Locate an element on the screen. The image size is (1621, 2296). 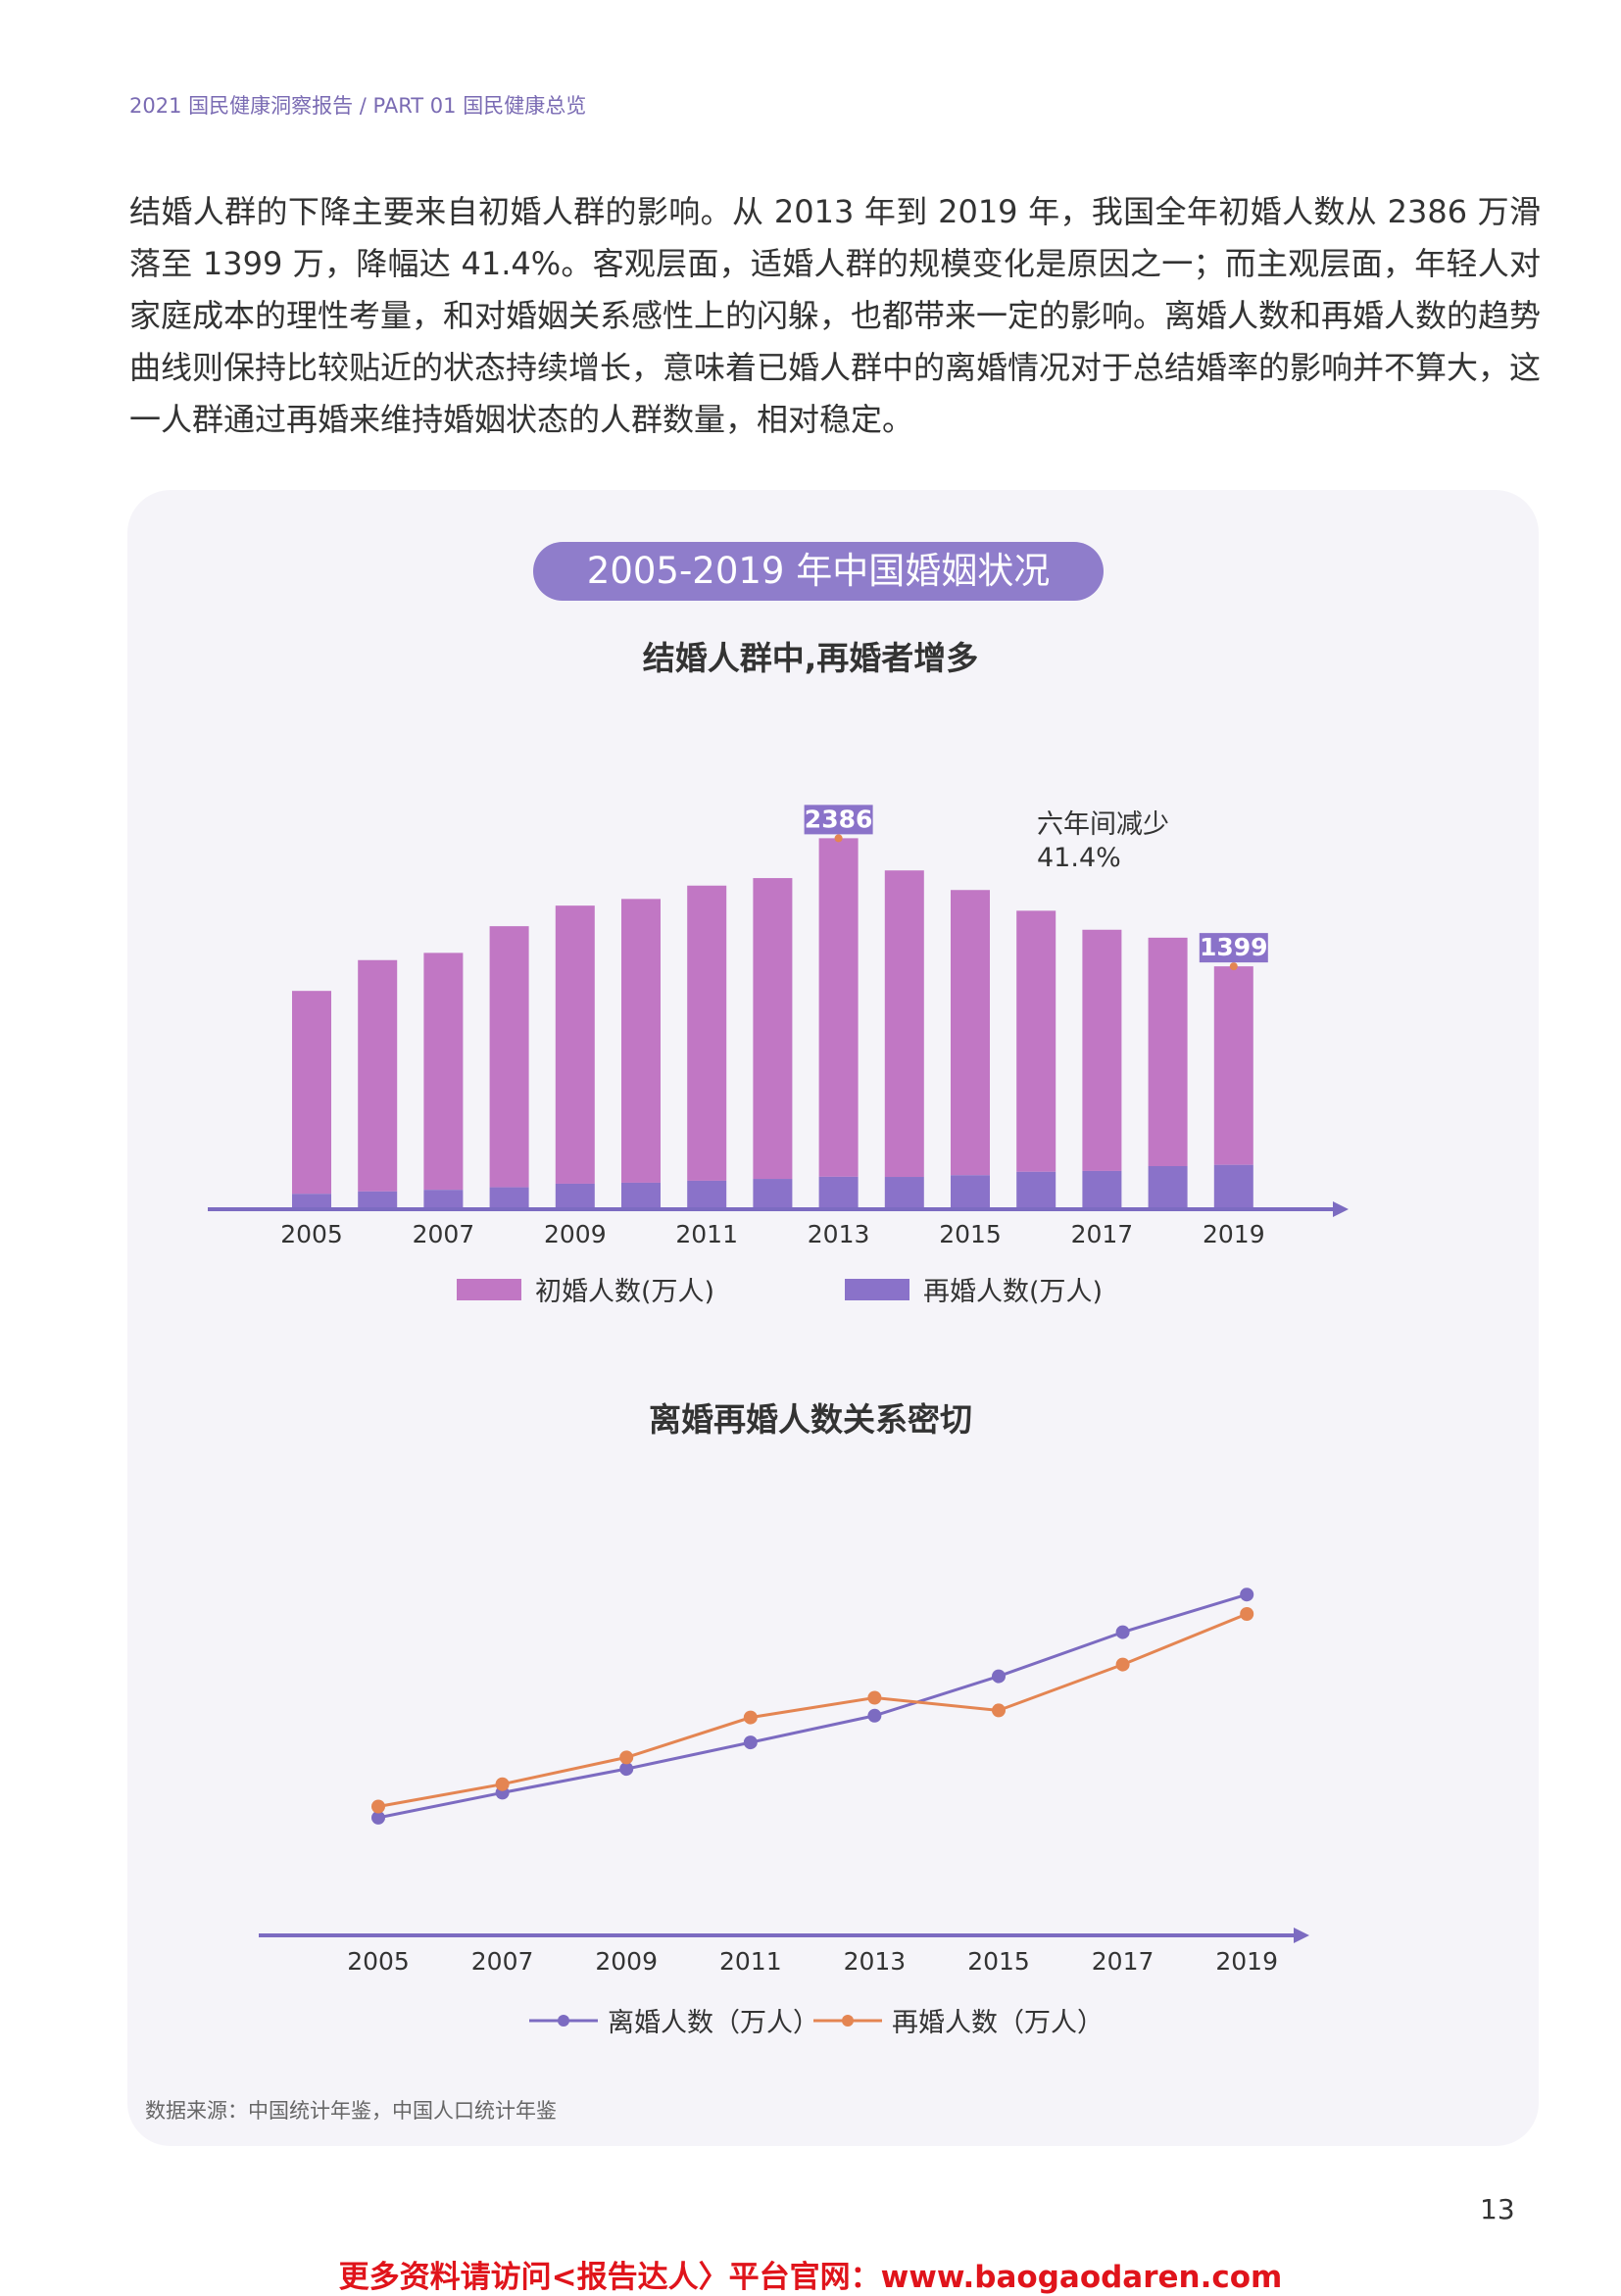
bar-remarriage-2008 is located at coordinates (509, 1197).